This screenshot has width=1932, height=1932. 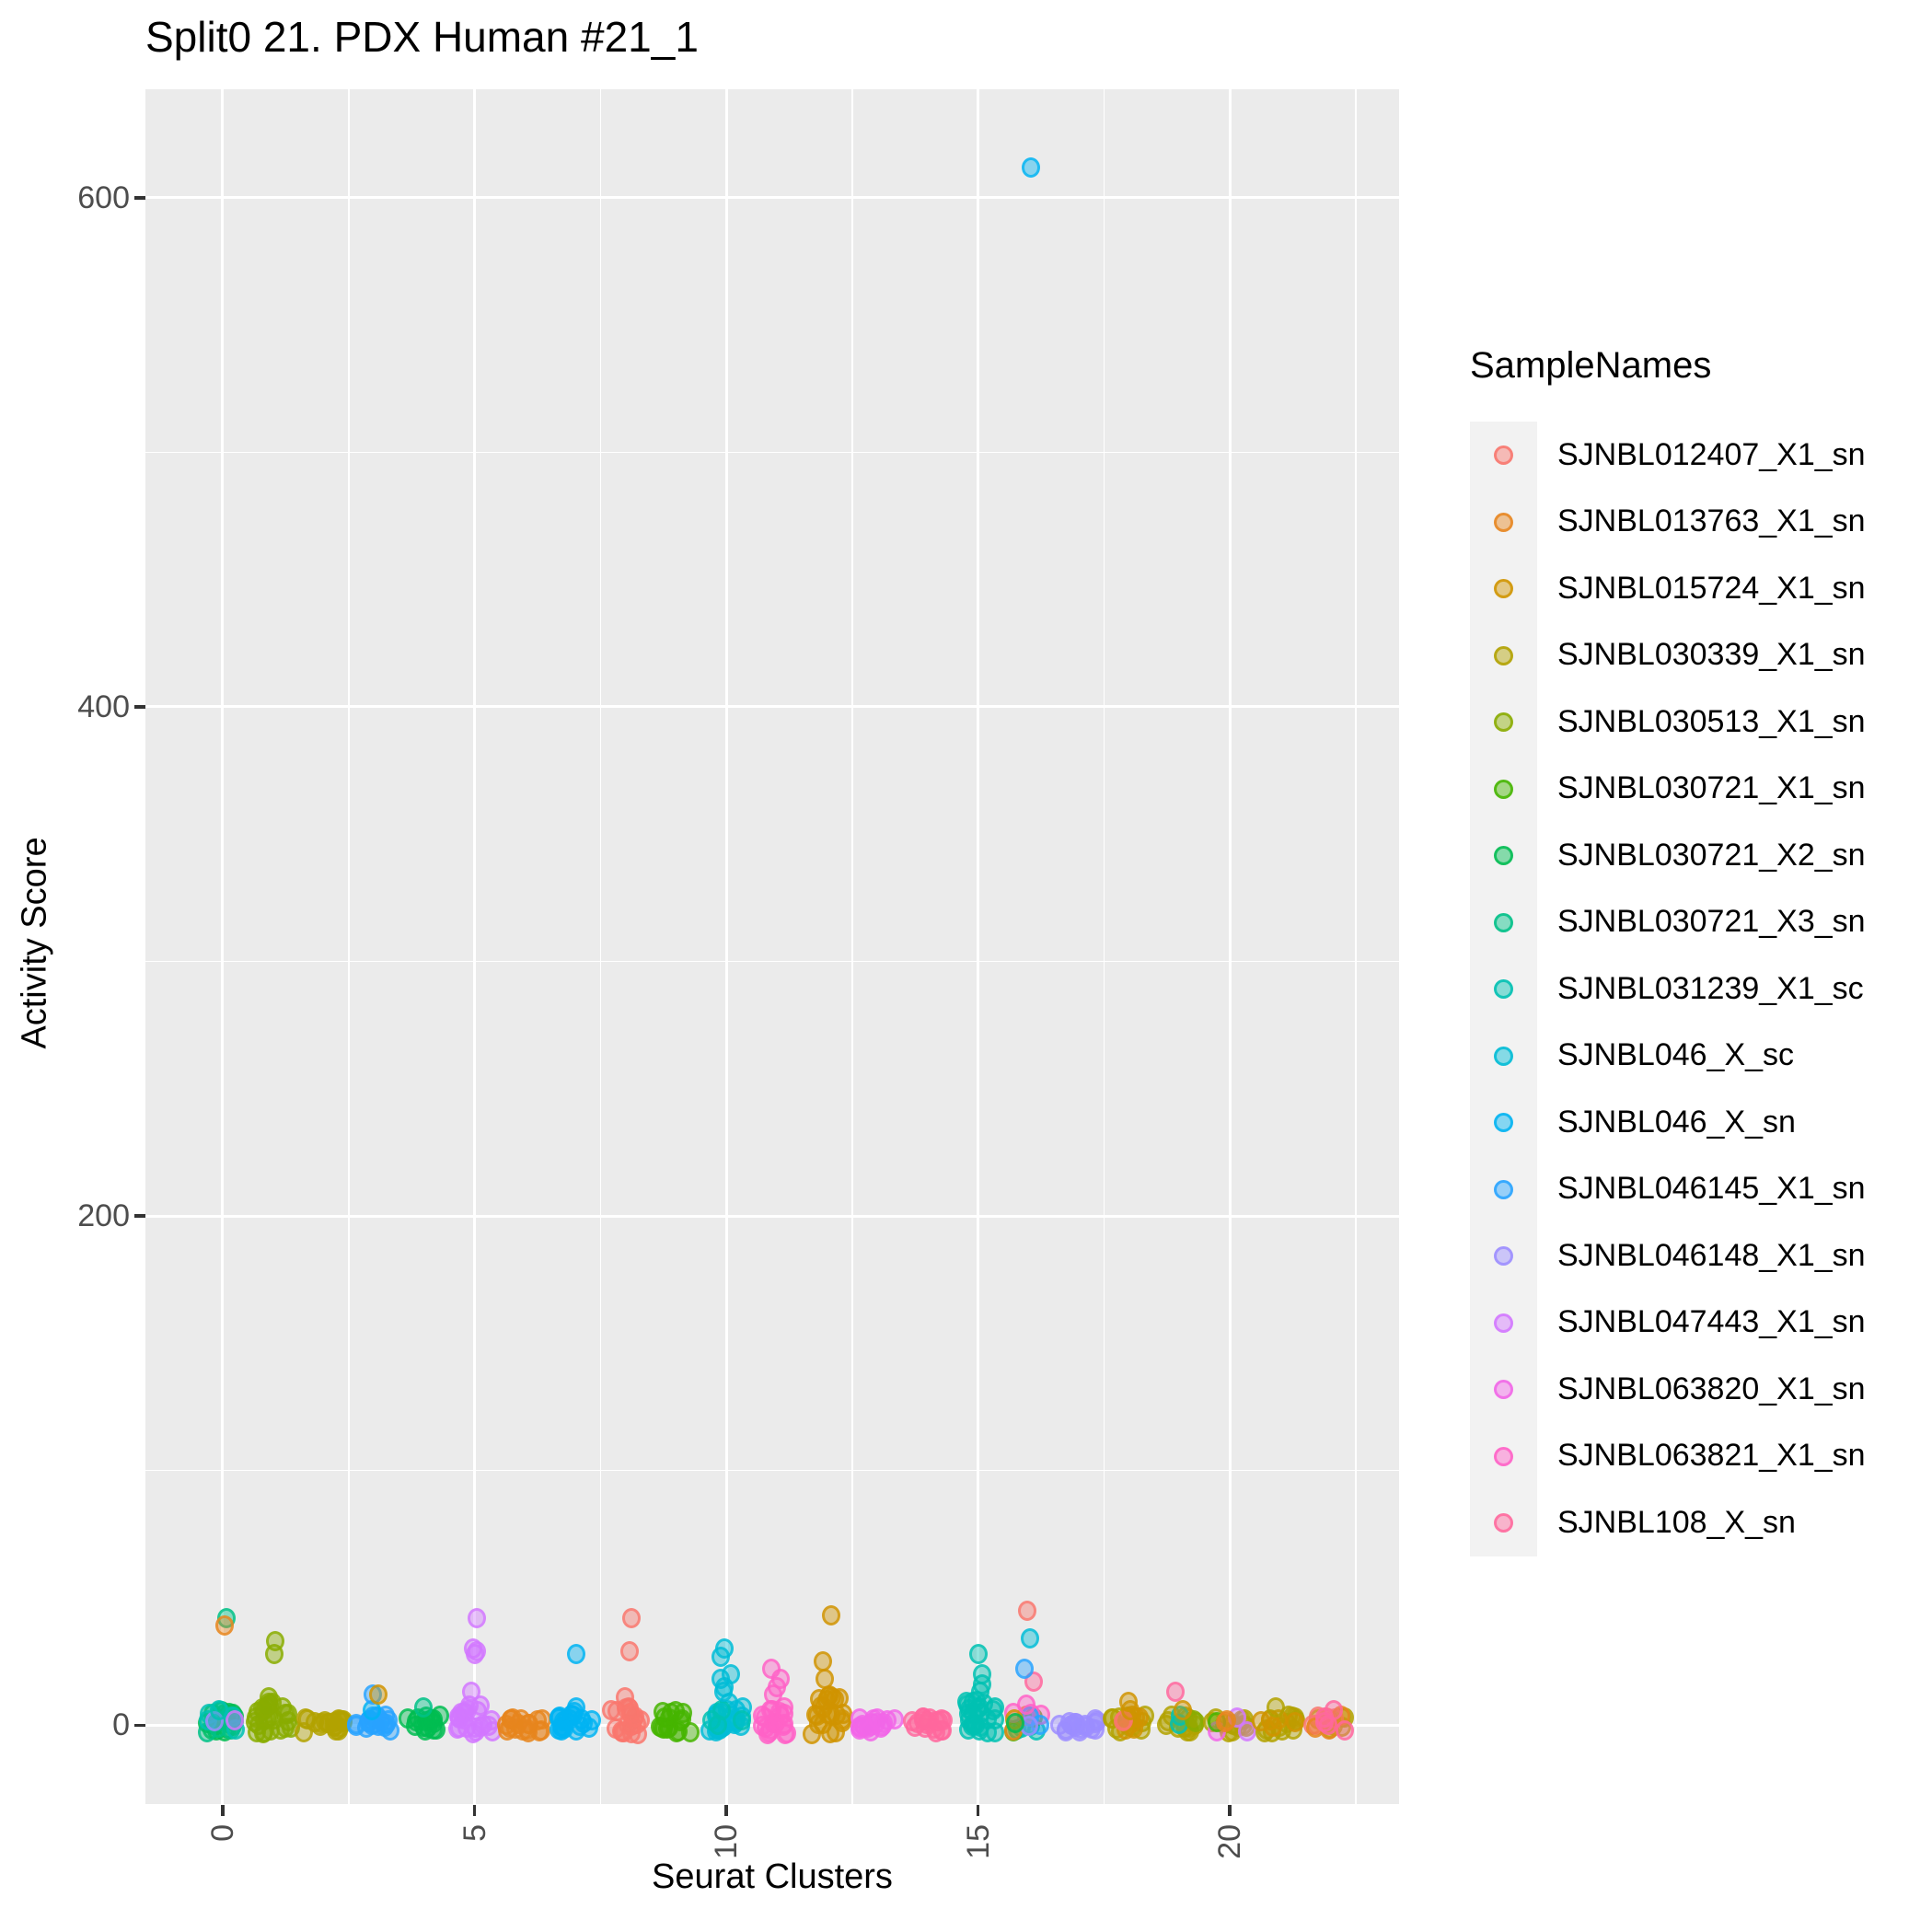 I want to click on y-axis-title: Activity Score, so click(x=35, y=943).